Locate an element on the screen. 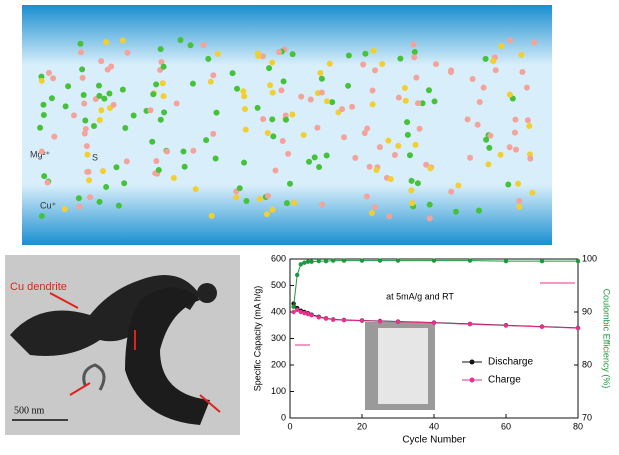 The height and width of the screenshot is (455, 619). y-tick-label: 500 is located at coordinates (278, 285).